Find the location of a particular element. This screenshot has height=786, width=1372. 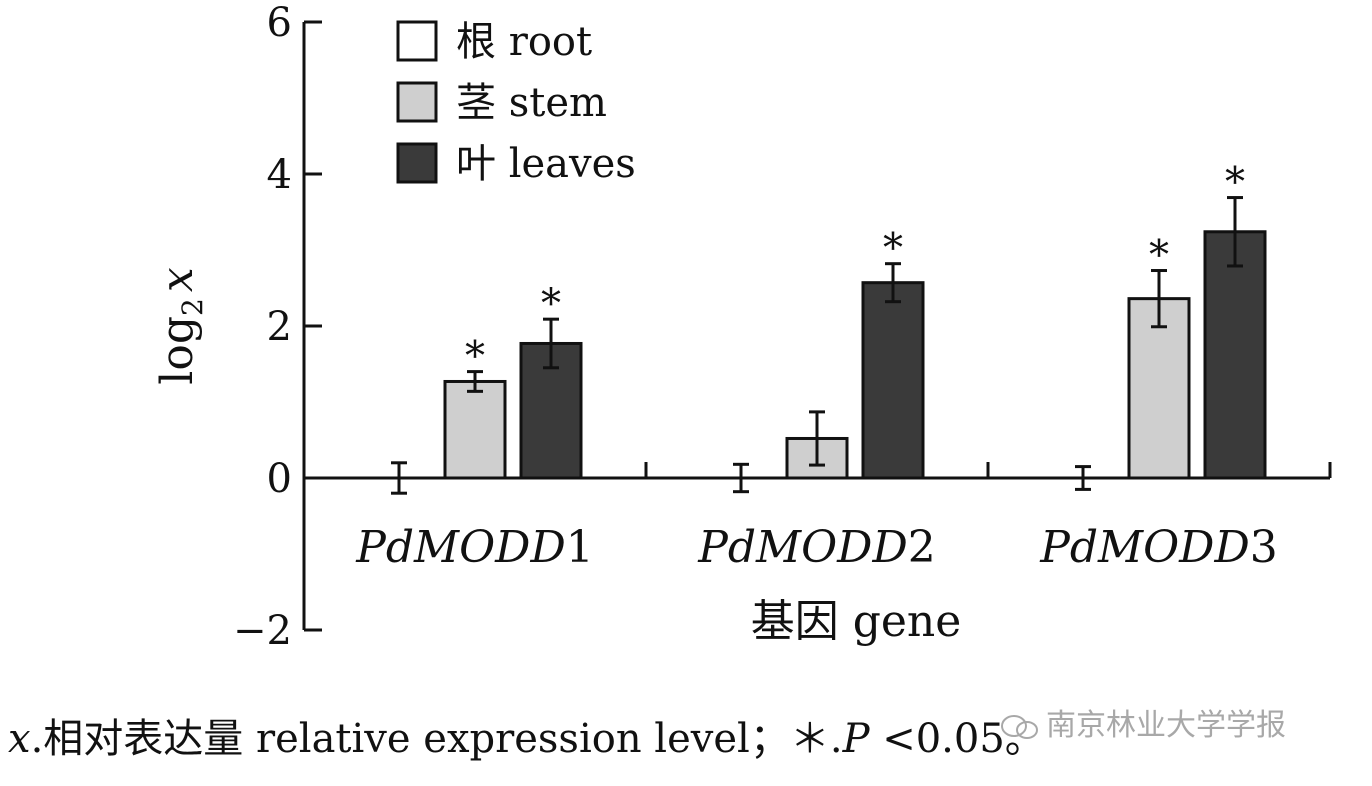

caption-star: ＊ is located at coordinates (809, 739).